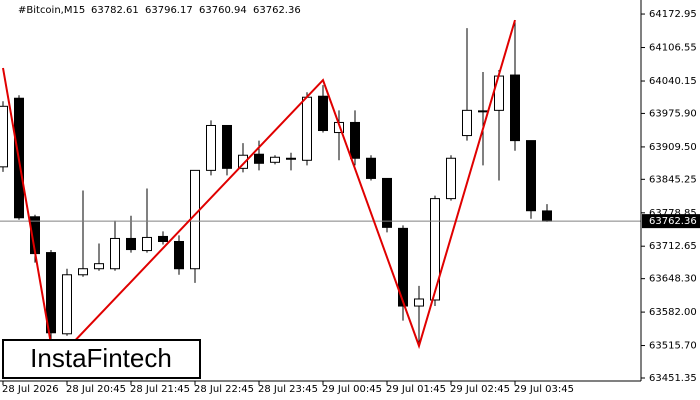  What do you see at coordinates (673, 312) in the screenshot?
I see `y-tick-label: 63582.00` at bounding box center [673, 312].